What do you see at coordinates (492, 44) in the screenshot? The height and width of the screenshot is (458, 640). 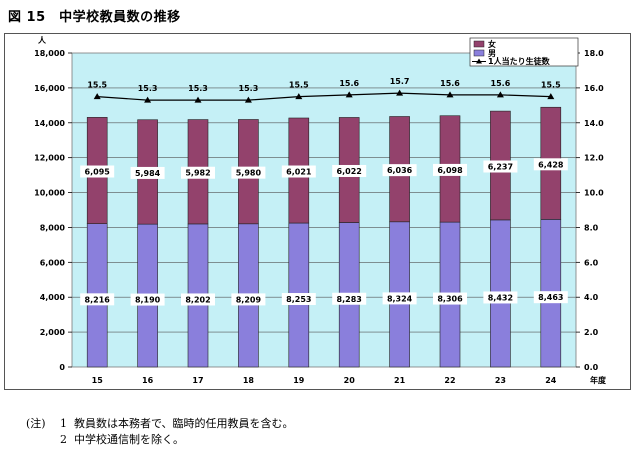 I see `legend-label-female: 女` at bounding box center [492, 44].